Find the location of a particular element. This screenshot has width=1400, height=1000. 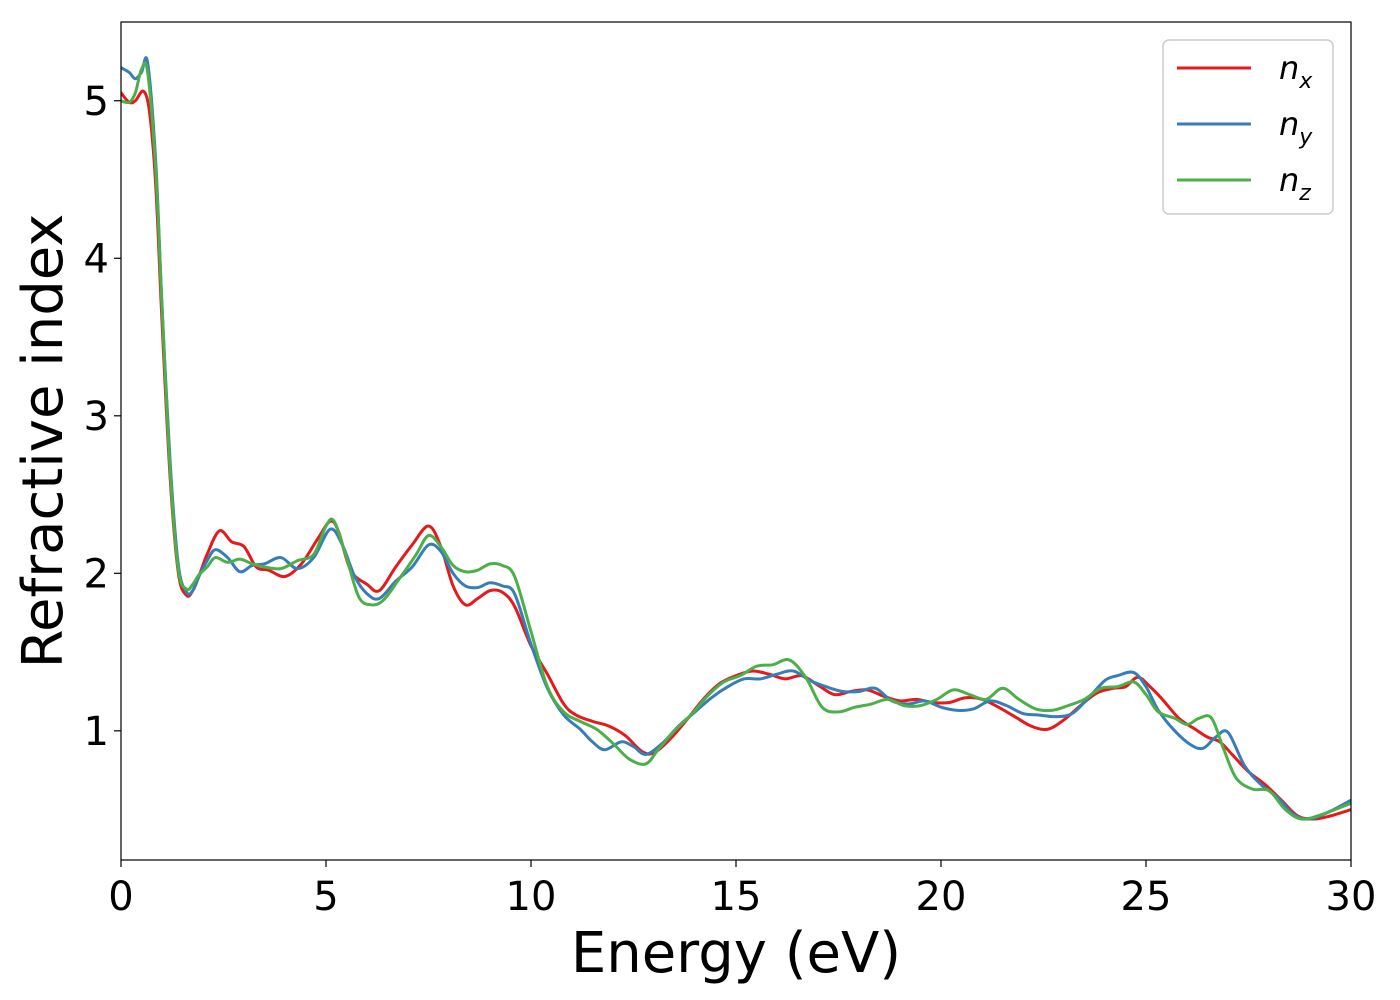

x-tick-label: 15 is located at coordinates (736, 897).